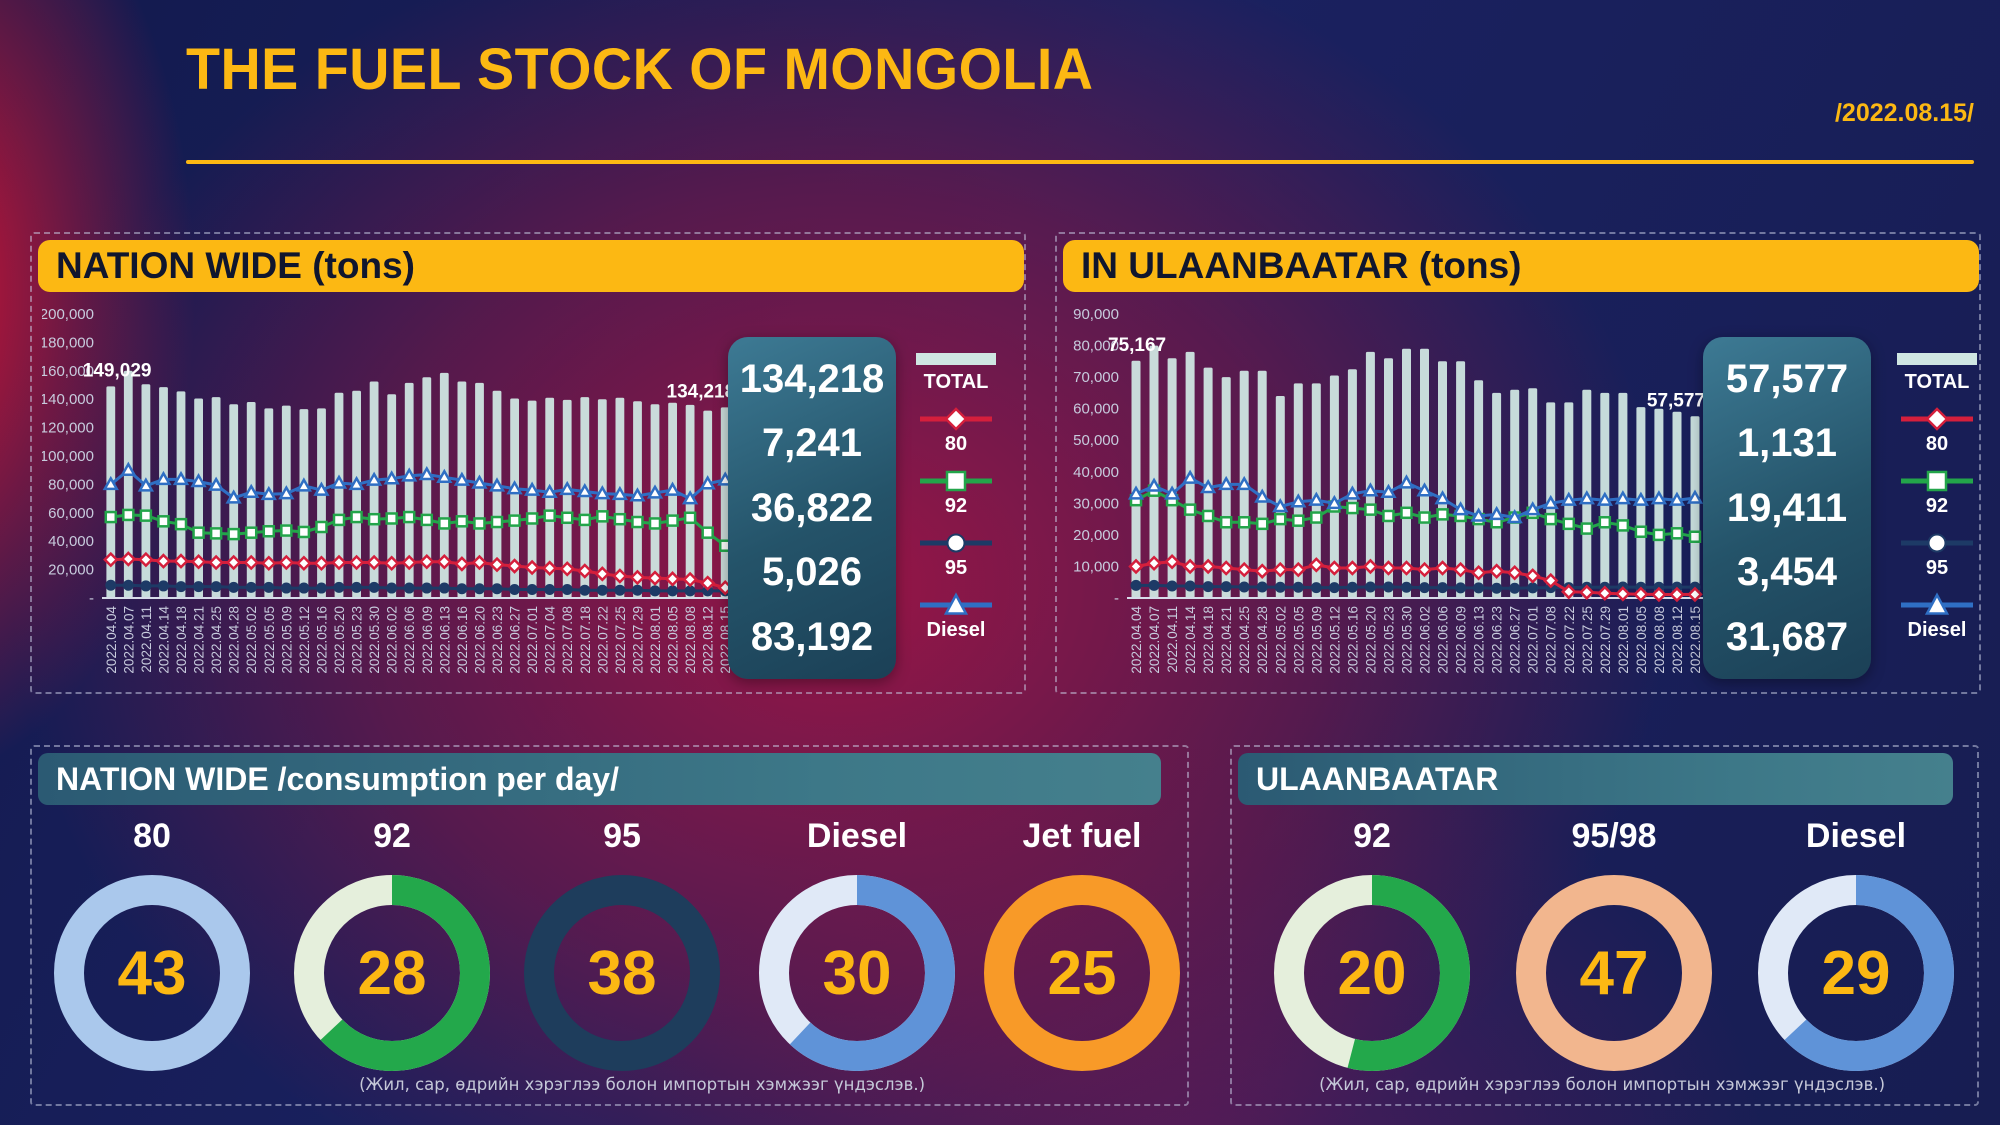 Image resolution: width=2000 pixels, height=1125 pixels. I want to click on svg-text: 180,000, so click(68, 342).